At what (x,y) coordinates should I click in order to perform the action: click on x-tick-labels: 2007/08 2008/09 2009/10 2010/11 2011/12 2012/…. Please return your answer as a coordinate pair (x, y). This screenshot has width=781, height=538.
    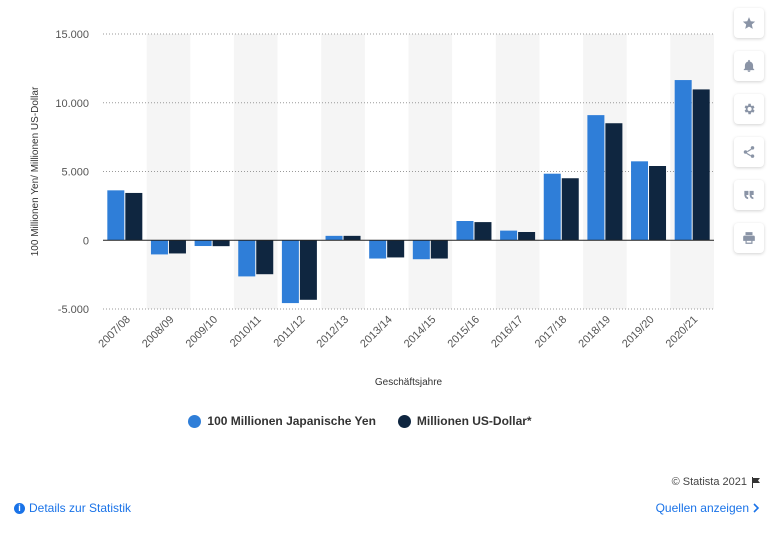
    Looking at the image, I should click on (398, 332).